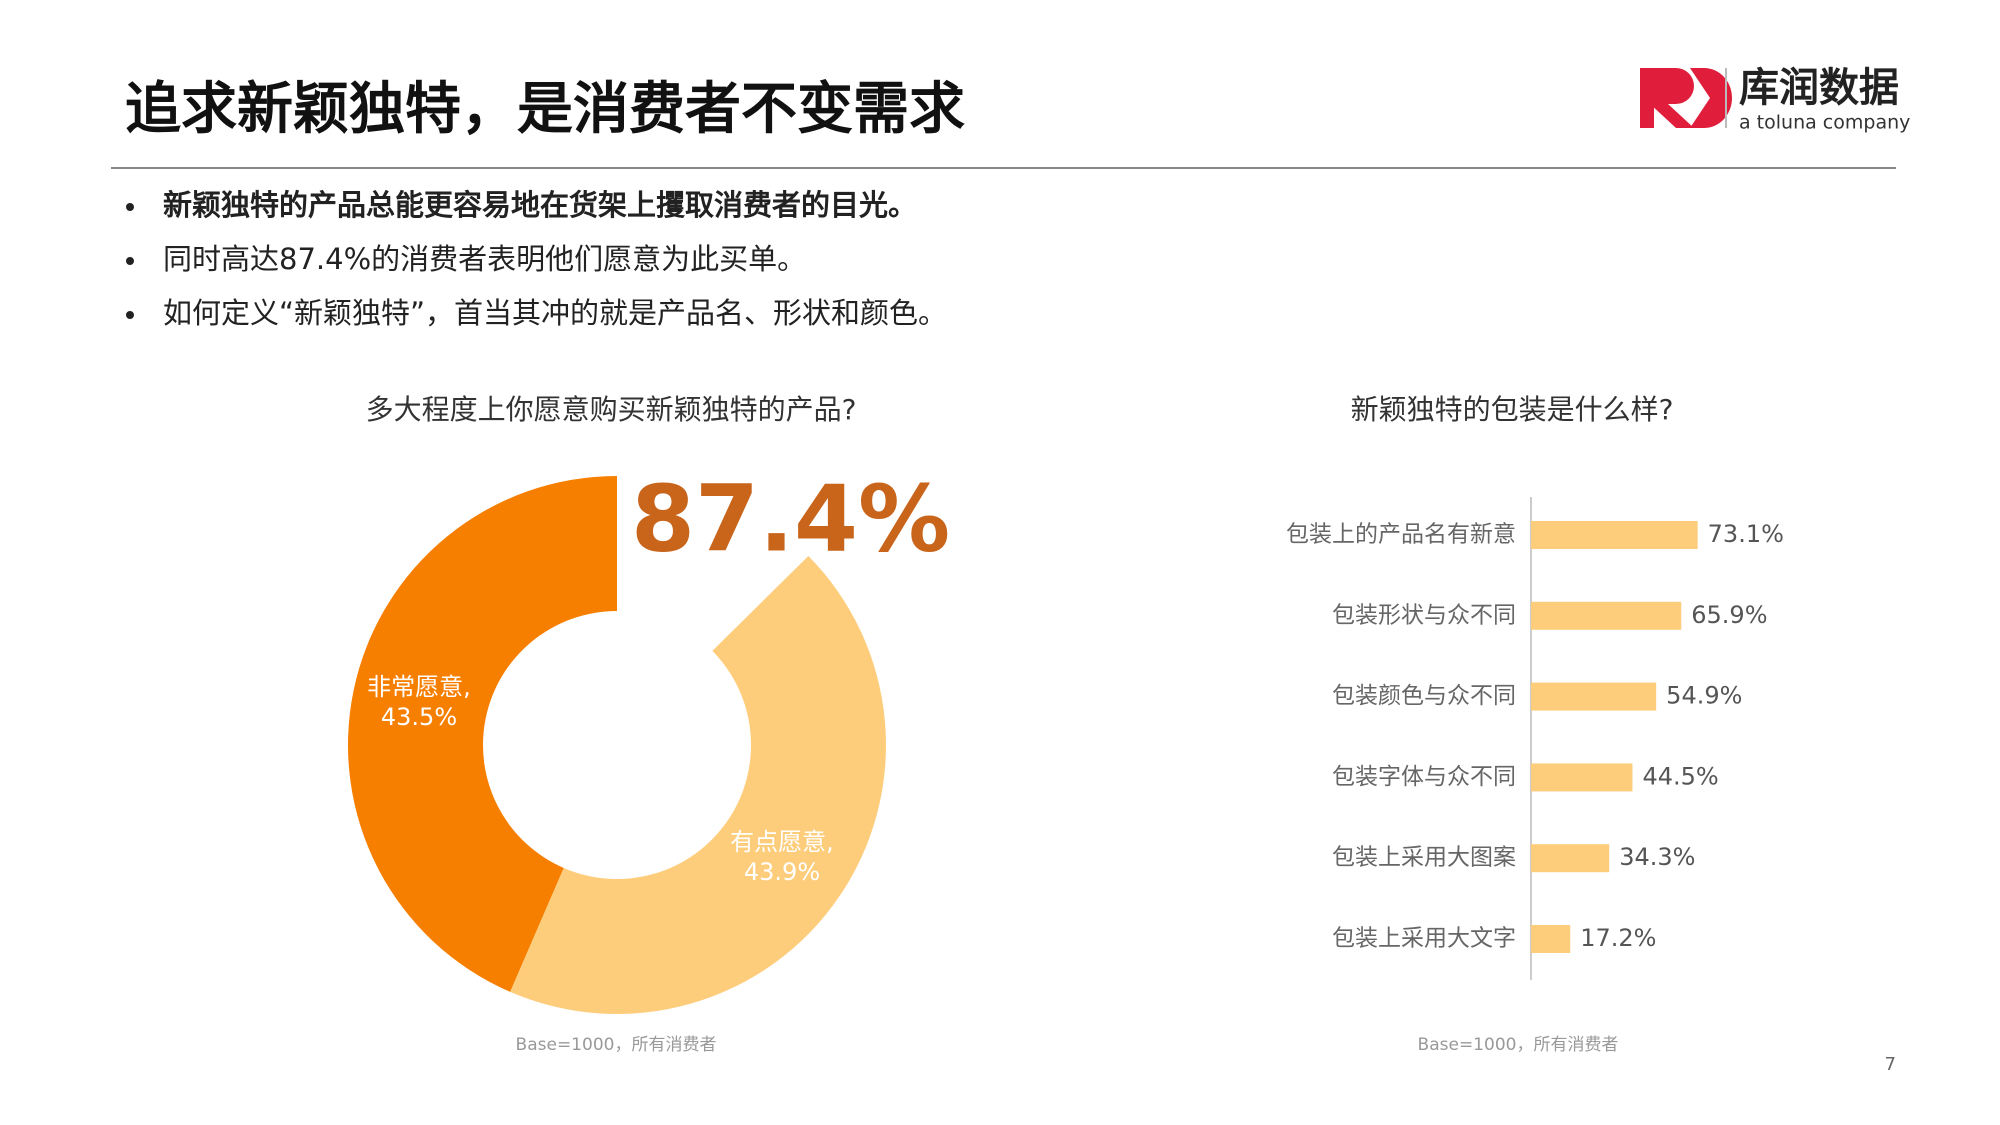 The height and width of the screenshot is (1125, 2000). Describe the element at coordinates (1680, 776) in the screenshot. I see `value-label: 44.5%` at that location.